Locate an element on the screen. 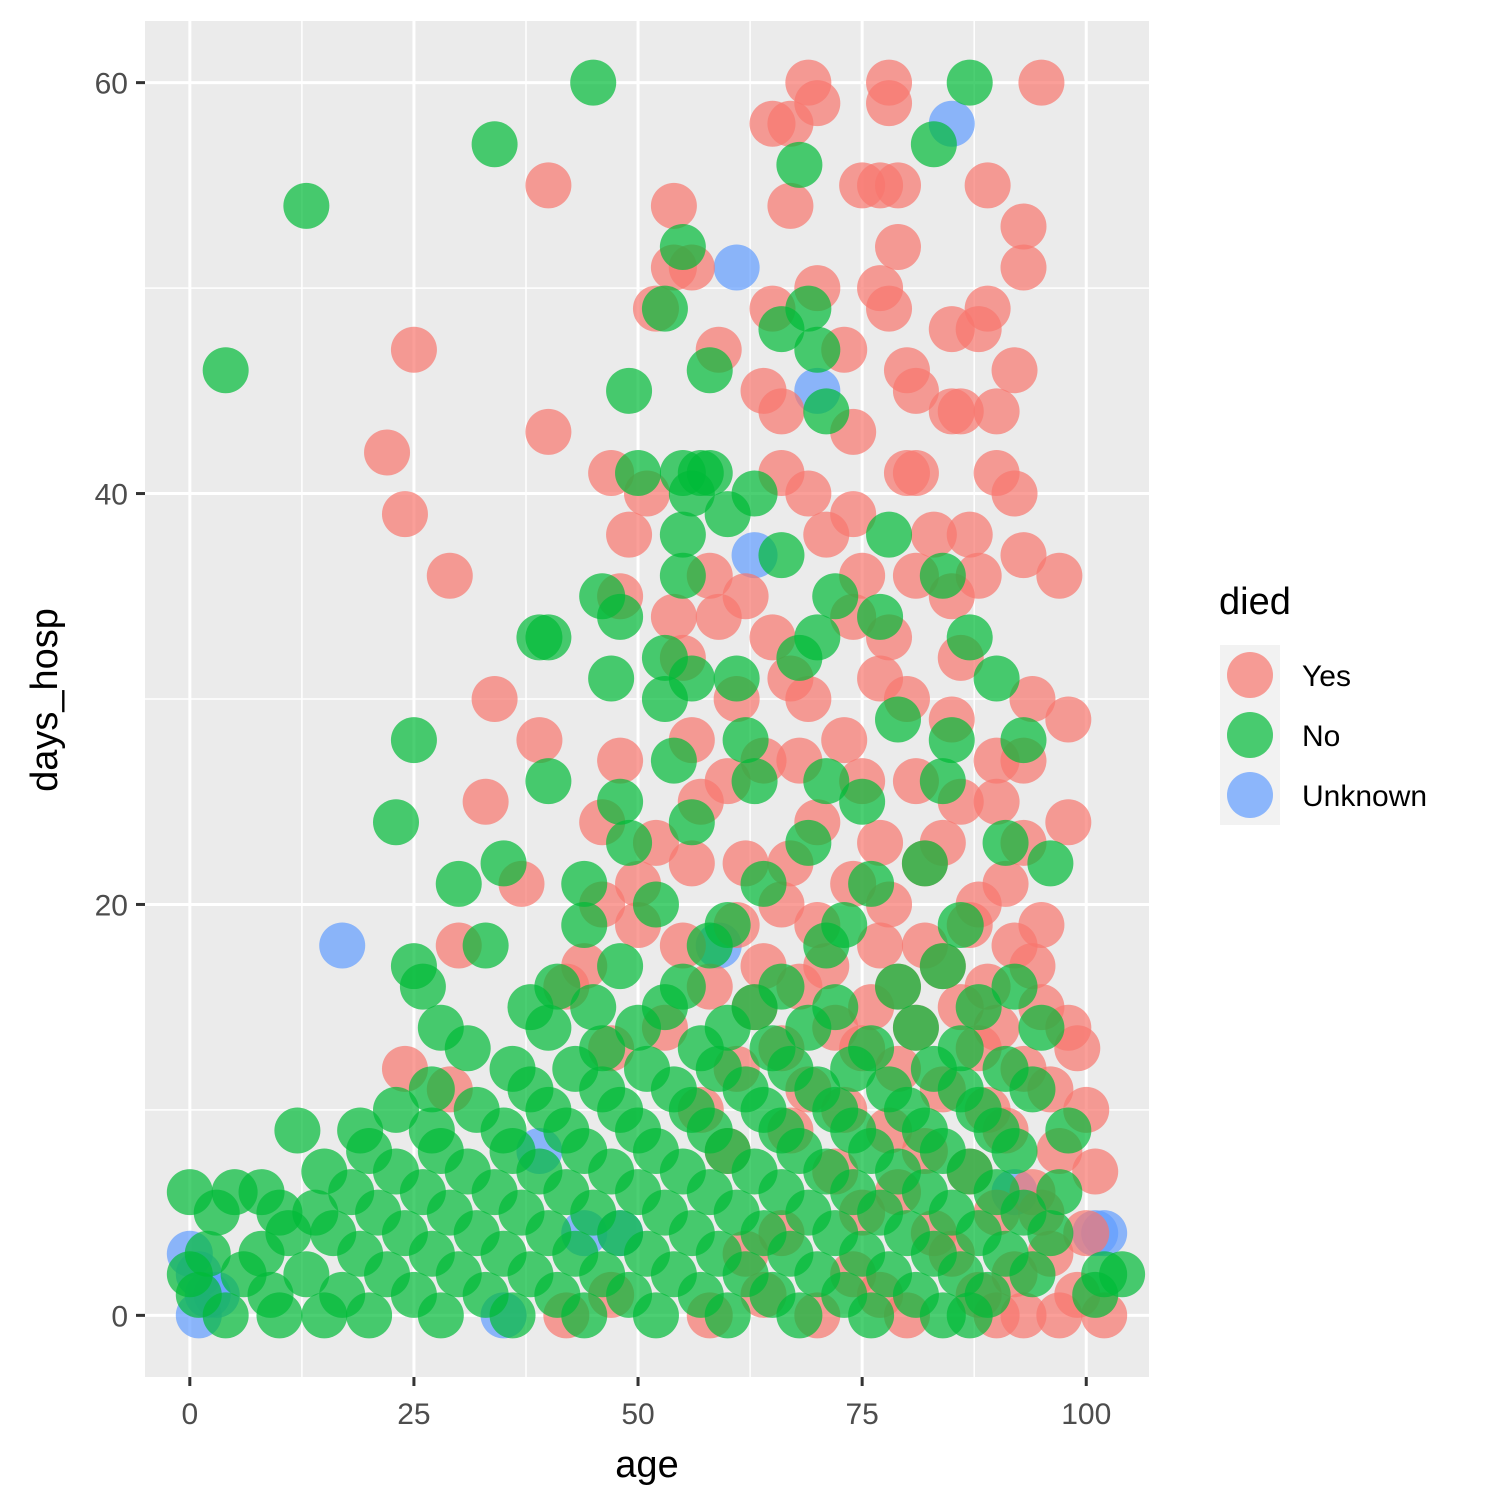 The height and width of the screenshot is (1512, 1512). legend-items: Yes No Unknown is located at coordinates (1323, 735).